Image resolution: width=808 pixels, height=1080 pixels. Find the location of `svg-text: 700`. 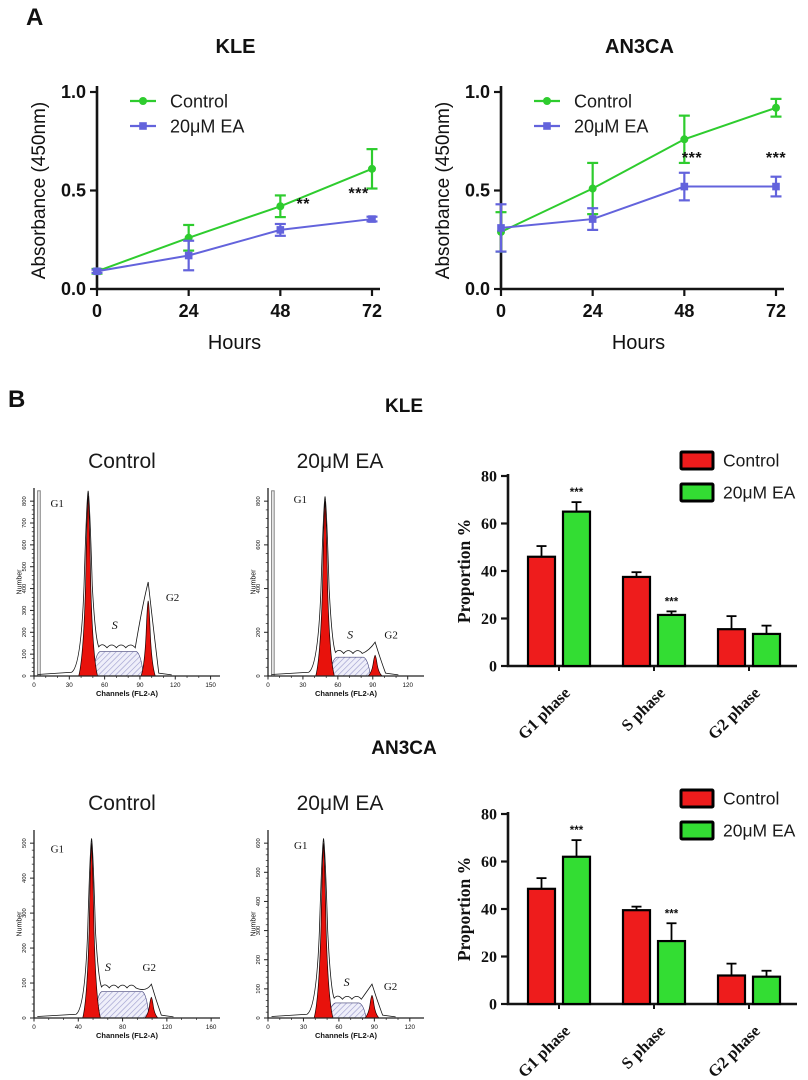

svg-text: 700 is located at coordinates (25, 523).